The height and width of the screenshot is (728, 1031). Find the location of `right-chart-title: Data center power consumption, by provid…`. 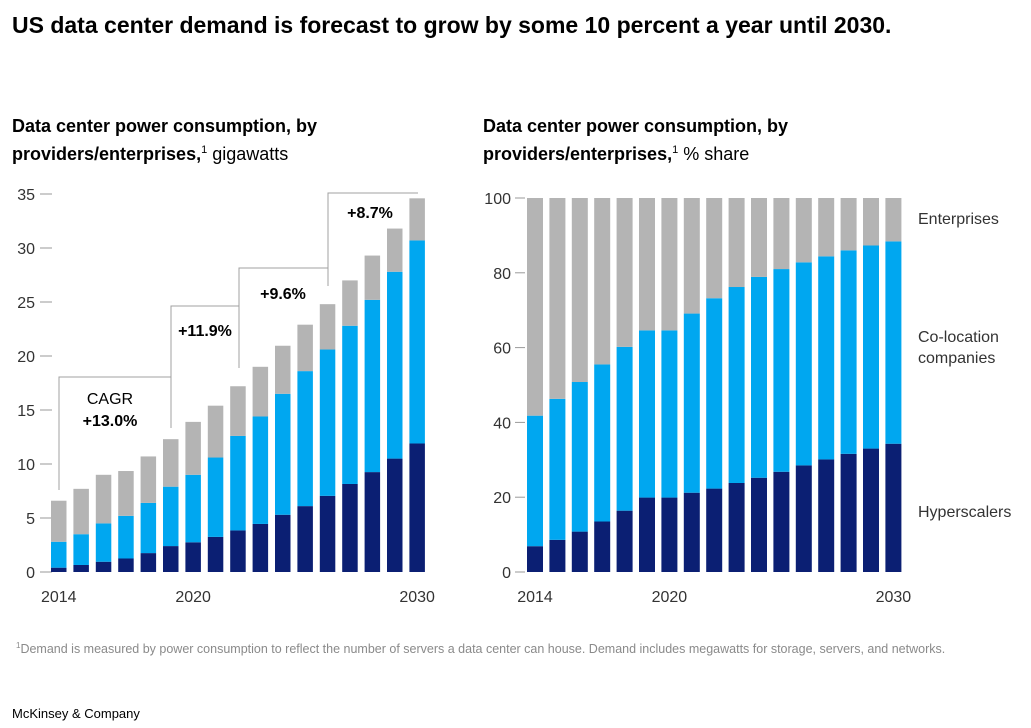

right-chart-title: Data center power consumption, by provid… is located at coordinates (683, 140).